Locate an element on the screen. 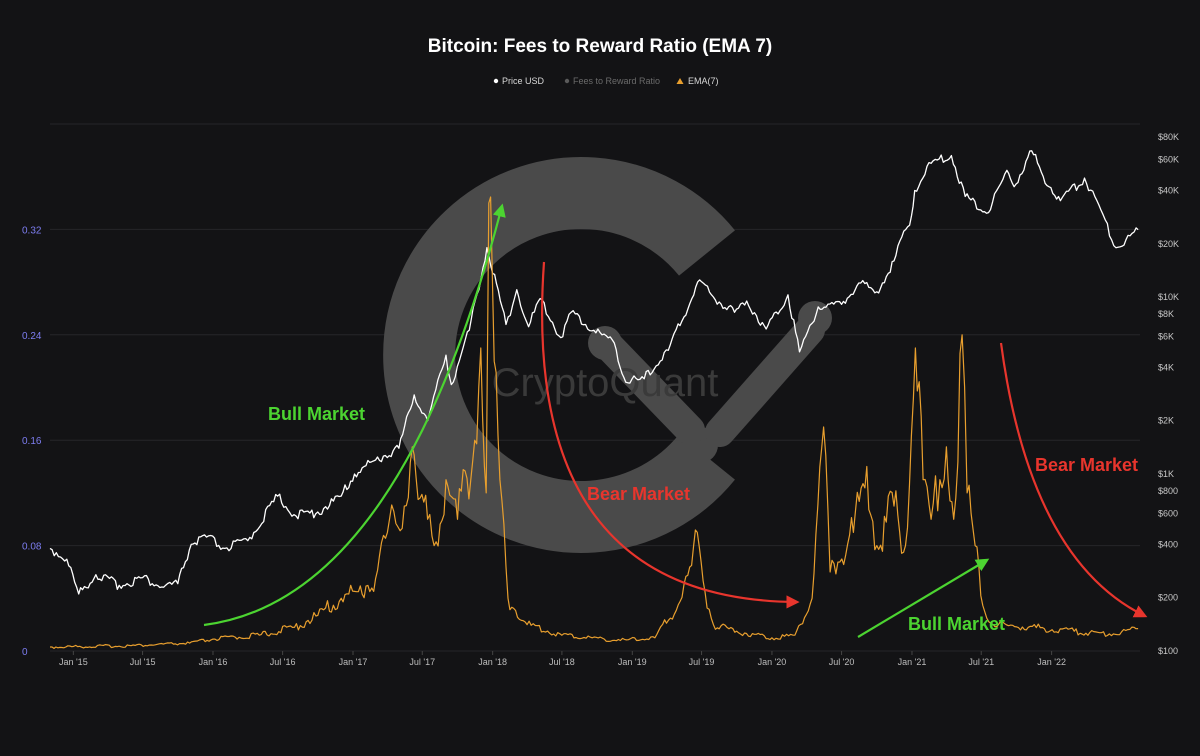 The height and width of the screenshot is (756, 1200). y-right-tick-5: $8K is located at coordinates (1166, 314).